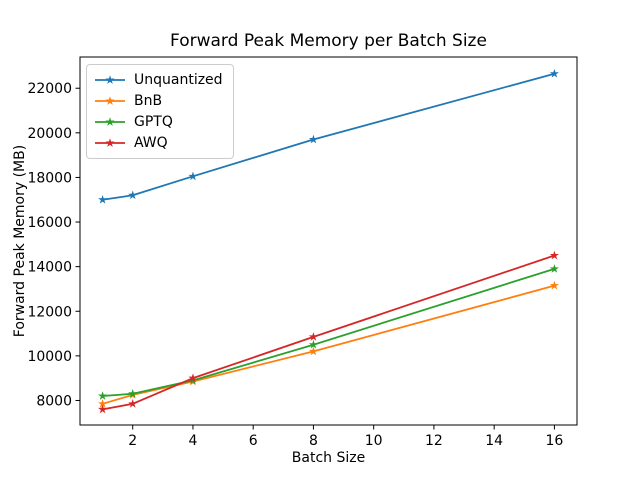 Image resolution: width=640 pixels, height=480 pixels. I want to click on legend-item-unquantized: Unquantized, so click(158, 80).